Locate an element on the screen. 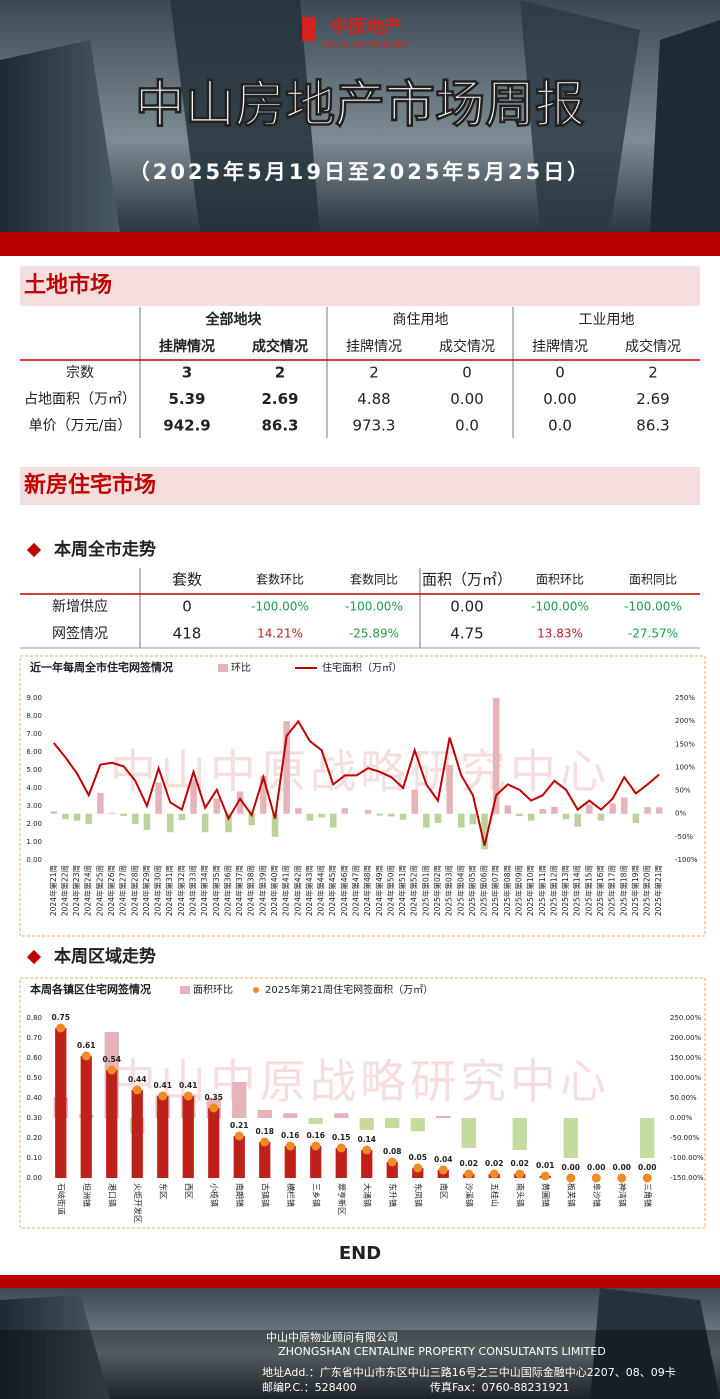 The image size is (720, 1399). y-tick-label: 0.10 is located at coordinates (34, 1158).